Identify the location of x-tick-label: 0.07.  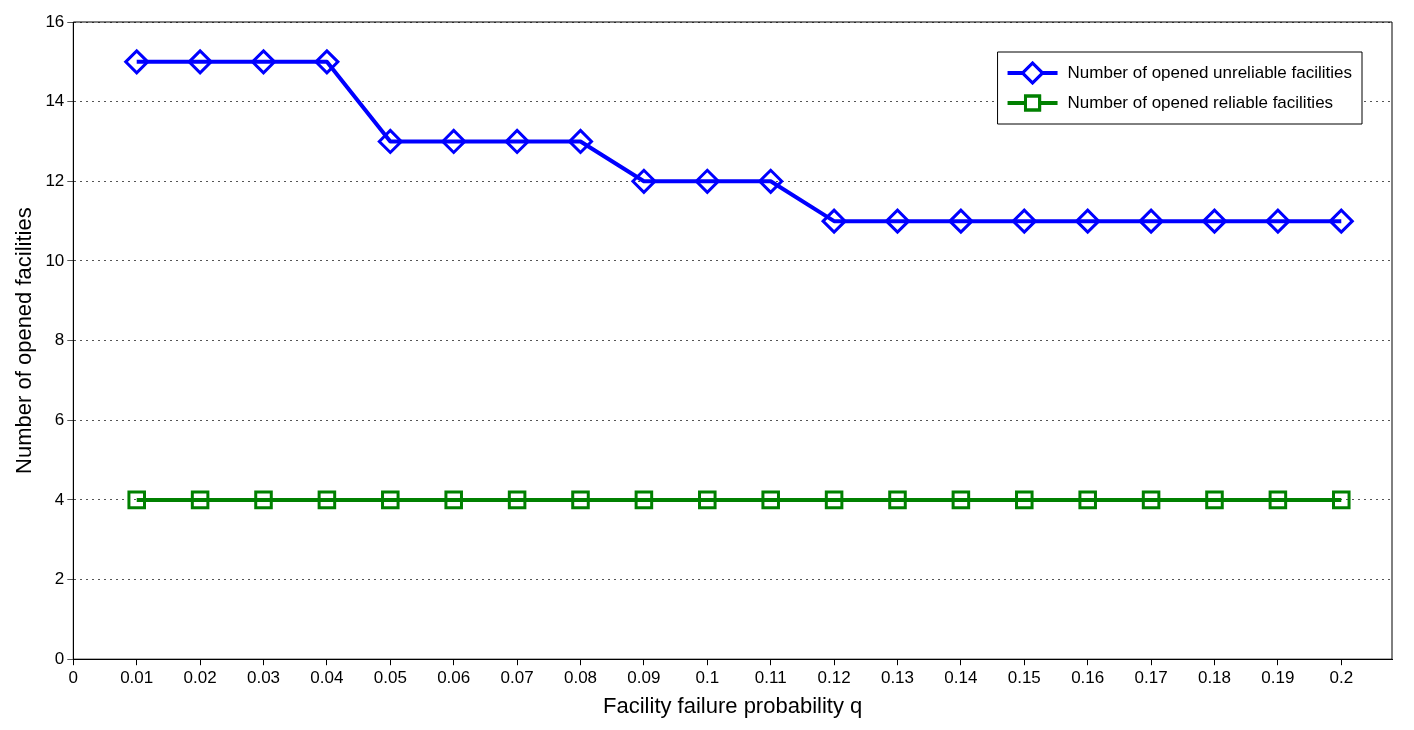
(517, 678).